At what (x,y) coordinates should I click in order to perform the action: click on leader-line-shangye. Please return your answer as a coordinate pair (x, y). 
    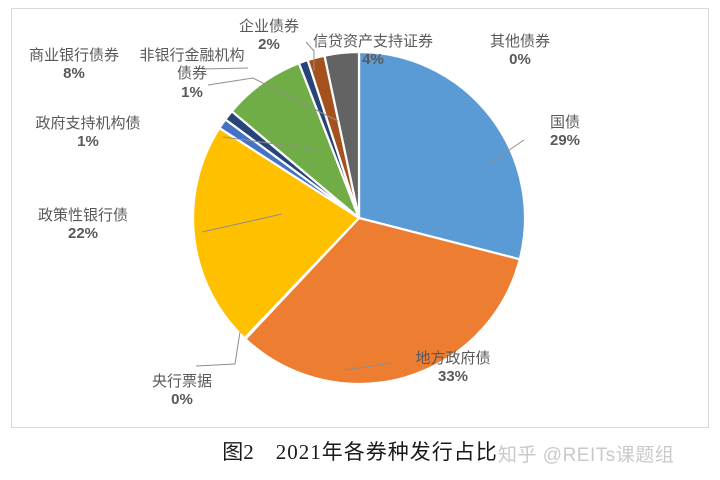
    Looking at the image, I should click on (271, 143).